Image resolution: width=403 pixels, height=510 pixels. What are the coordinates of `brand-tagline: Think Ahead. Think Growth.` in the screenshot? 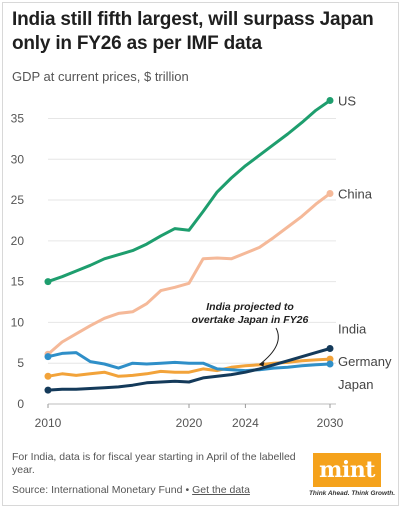 It's located at (352, 493).